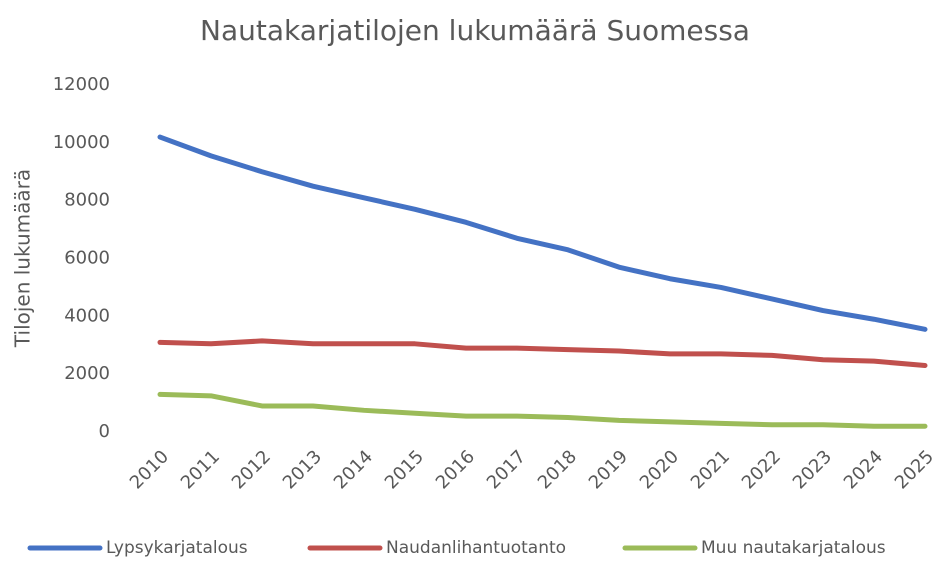 The width and height of the screenshot is (940, 561). What do you see at coordinates (761, 469) in the screenshot?
I see `x-tick-label: 2022` at bounding box center [761, 469].